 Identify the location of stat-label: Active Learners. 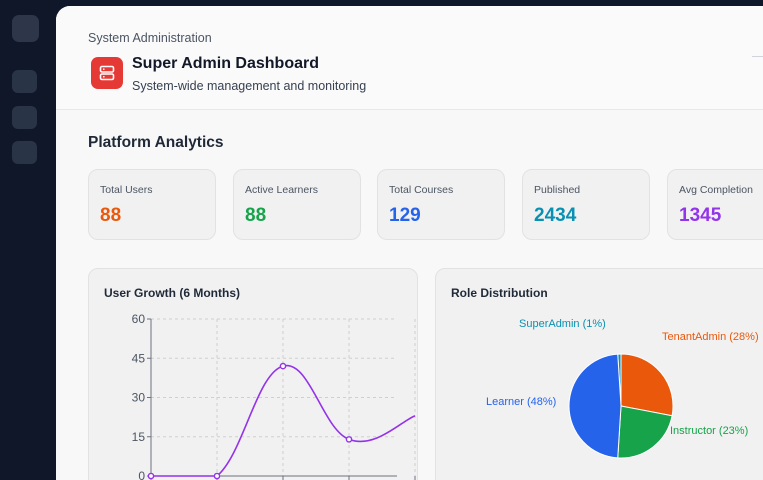
(281, 190).